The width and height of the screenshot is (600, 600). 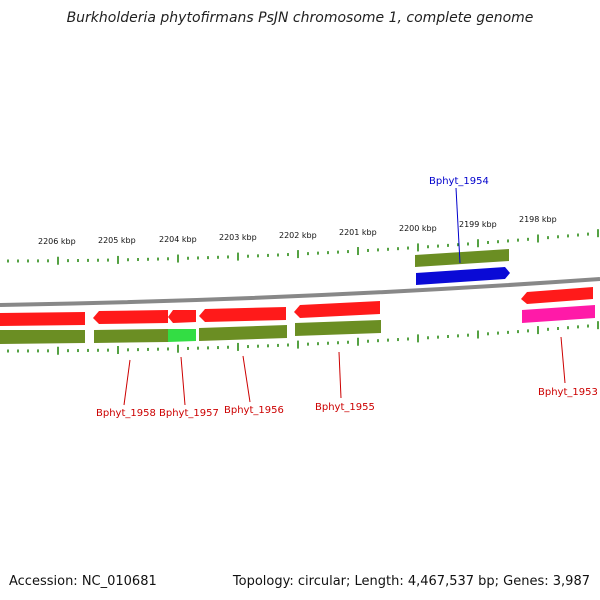 What do you see at coordinates (478, 224) in the screenshot?
I see `scale-label: 2199 kbp` at bounding box center [478, 224].